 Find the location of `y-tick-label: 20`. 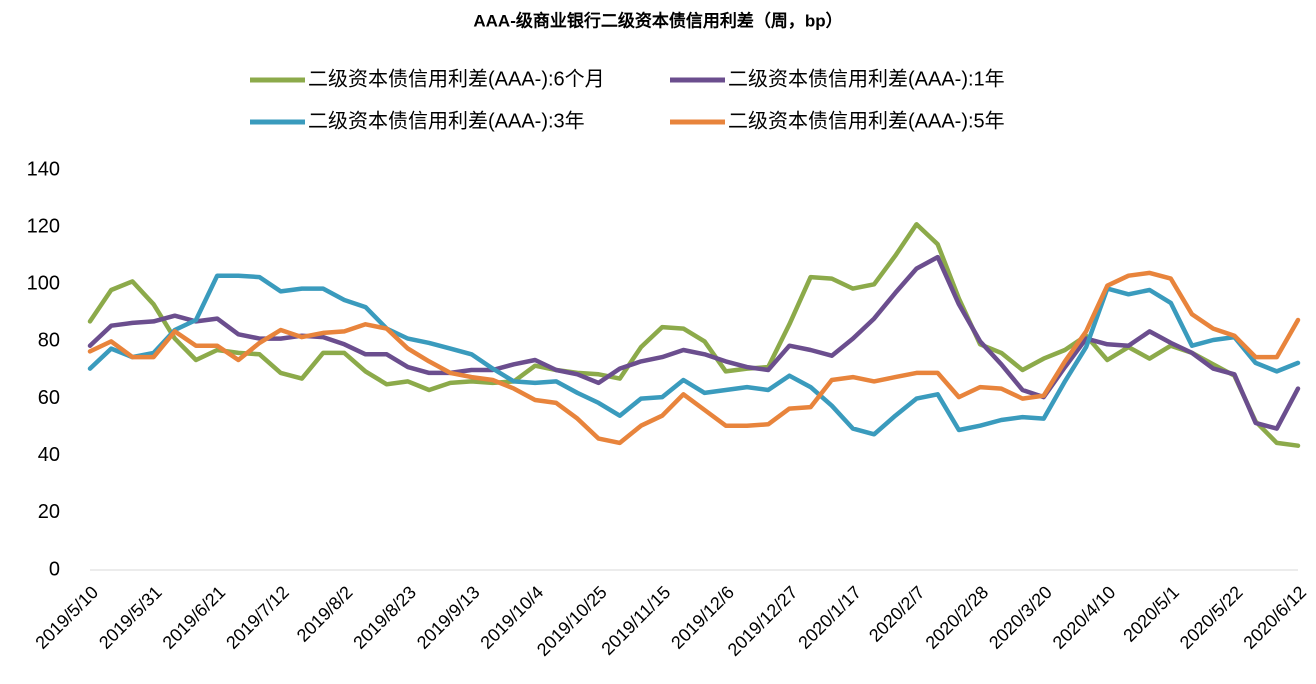

y-tick-label: 20 is located at coordinates (49, 512).